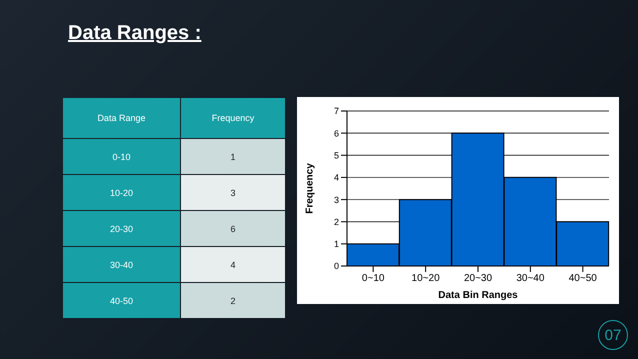 This screenshot has height=359, width=638. What do you see at coordinates (336, 155) in the screenshot?
I see `y-tick-label: 5` at bounding box center [336, 155].